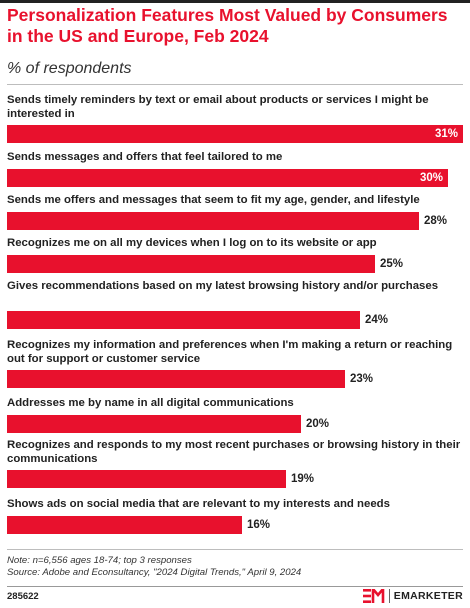  Describe the element at coordinates (318, 423) in the screenshot. I see `data-label: 20%` at that location.